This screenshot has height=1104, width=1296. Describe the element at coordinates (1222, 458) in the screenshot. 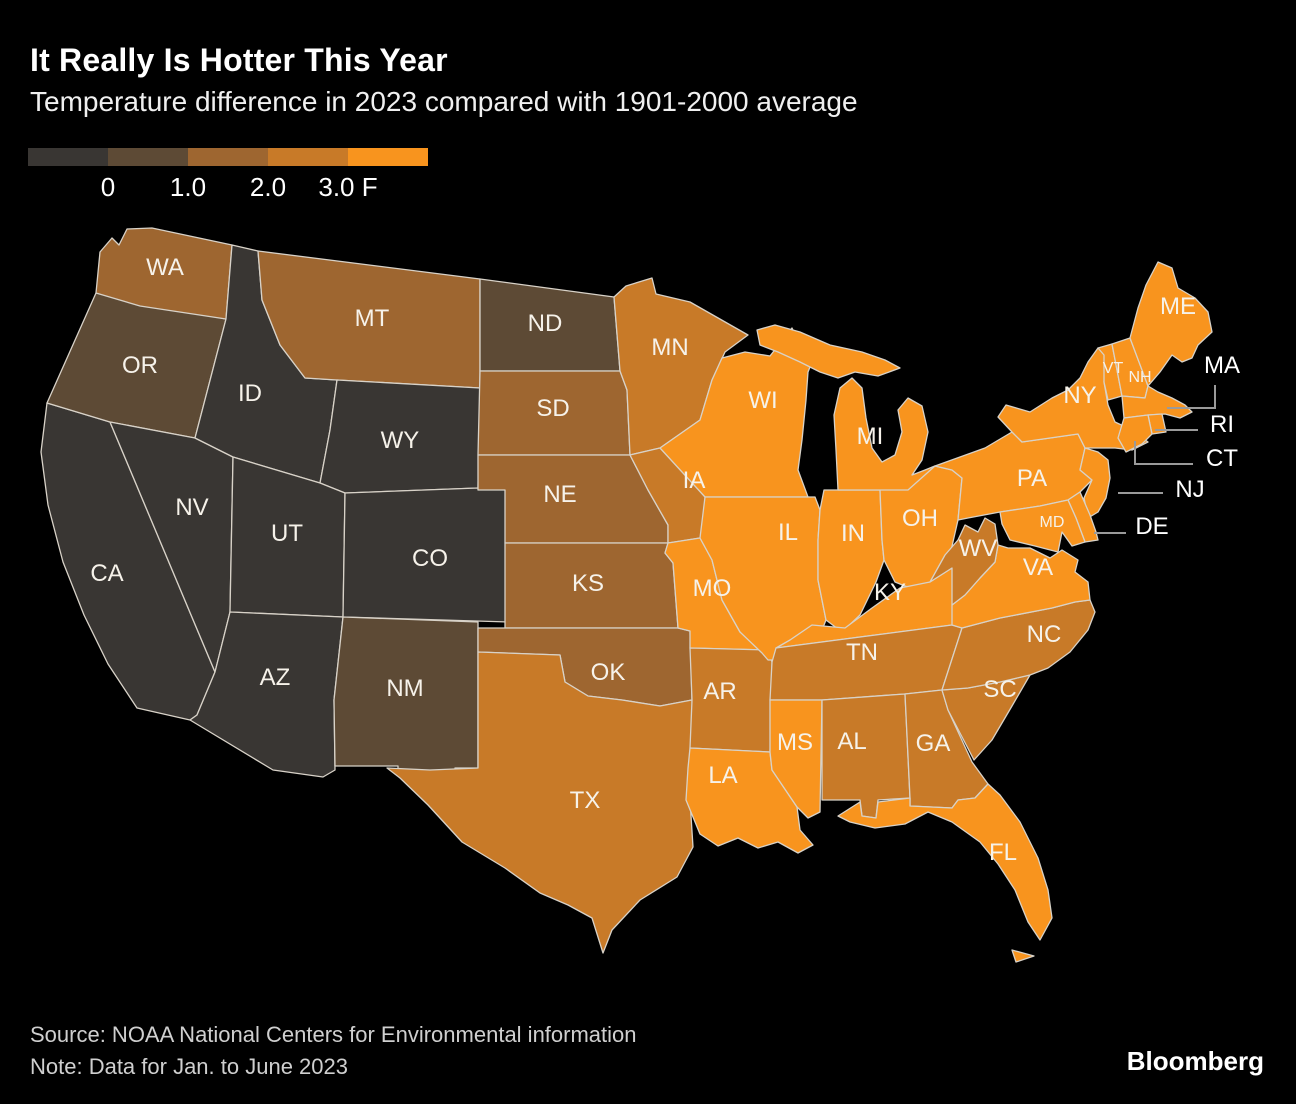

I see `callout-label-CT: CT` at that location.